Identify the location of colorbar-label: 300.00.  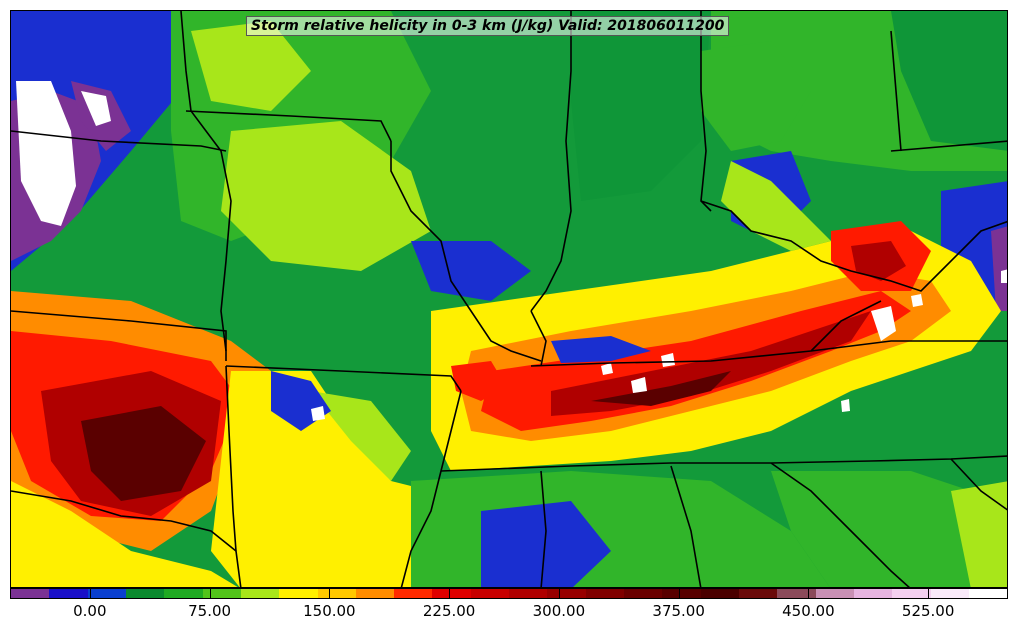
(559, 611).